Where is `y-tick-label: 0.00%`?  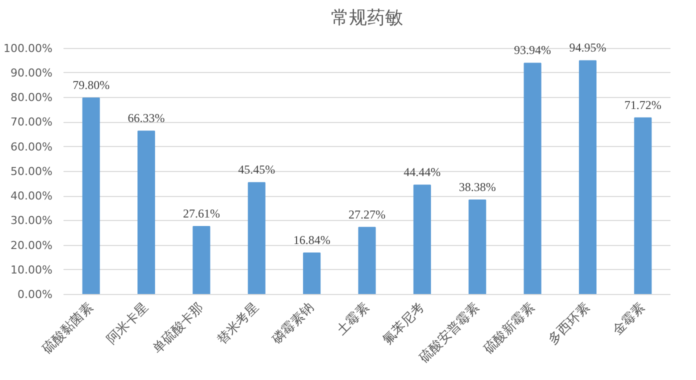
y-tick-label: 0.00% is located at coordinates (35, 294).